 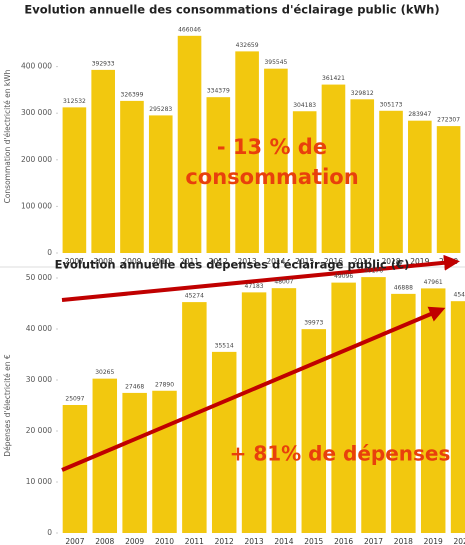 What do you see at coordinates (39, 430) in the screenshot?
I see `y-tick-label: 20 000` at bounding box center [39, 430].